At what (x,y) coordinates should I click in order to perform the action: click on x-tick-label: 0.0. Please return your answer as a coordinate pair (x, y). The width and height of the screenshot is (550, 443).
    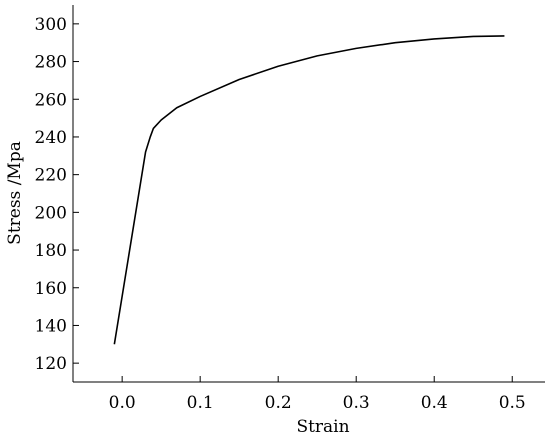
    Looking at the image, I should click on (122, 403).